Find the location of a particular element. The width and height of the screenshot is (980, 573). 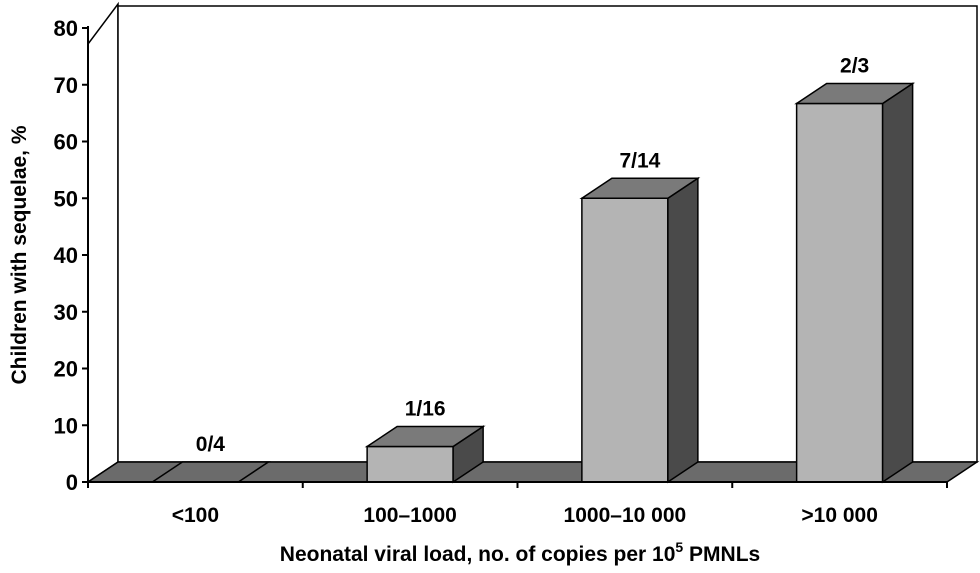

y-tick-label: 10 is located at coordinates (66, 425).